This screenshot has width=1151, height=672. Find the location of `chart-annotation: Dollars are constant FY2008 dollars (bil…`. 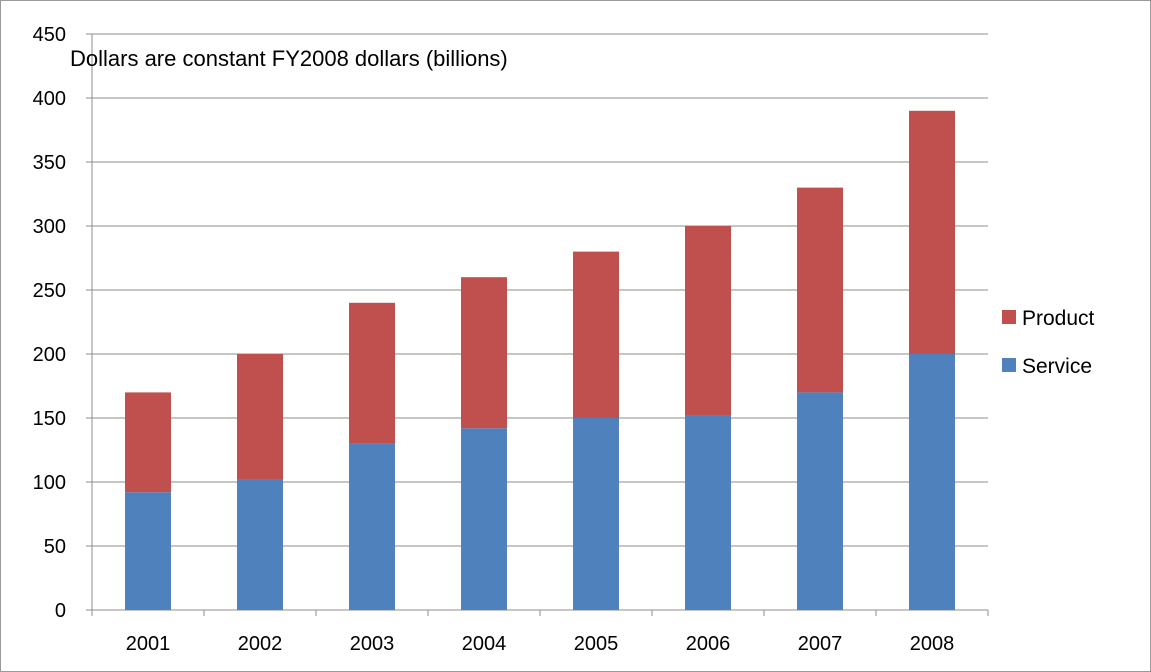

chart-annotation: Dollars are constant FY2008 dollars (bil… is located at coordinates (289, 58).